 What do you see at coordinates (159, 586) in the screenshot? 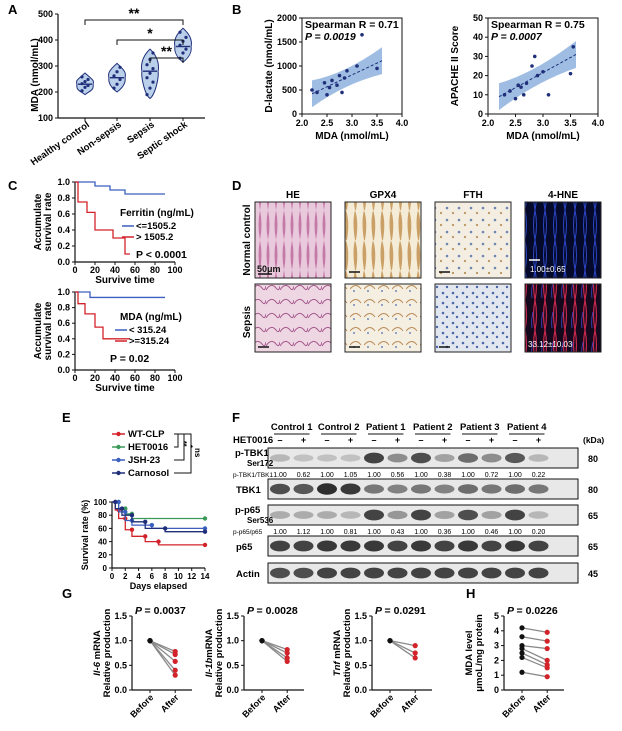
I see `x-axis-label: Days elapsed` at bounding box center [159, 586].